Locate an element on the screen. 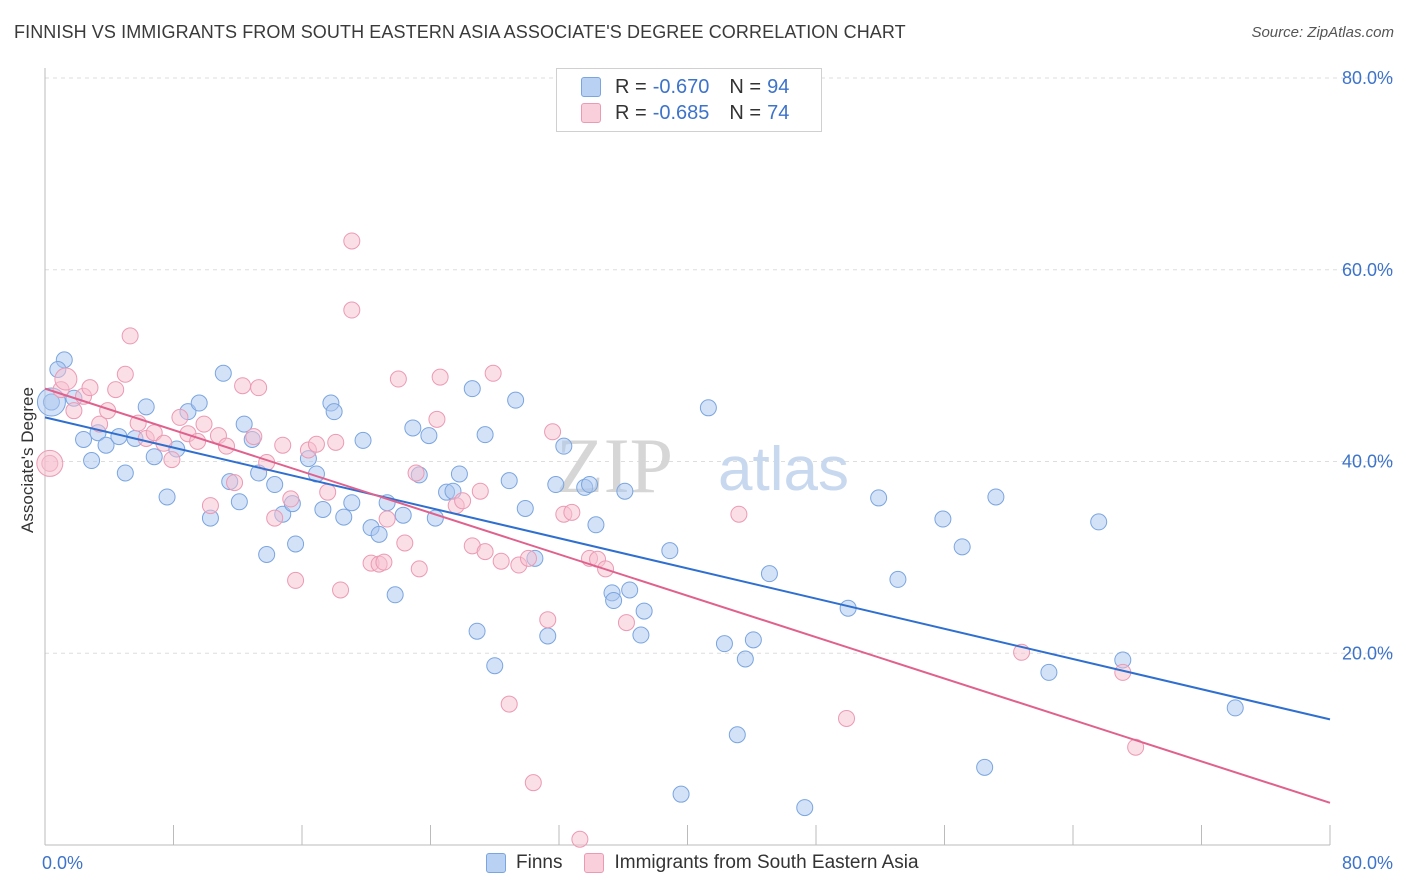  y-tick-label: 40.0% is located at coordinates (1367, 462).